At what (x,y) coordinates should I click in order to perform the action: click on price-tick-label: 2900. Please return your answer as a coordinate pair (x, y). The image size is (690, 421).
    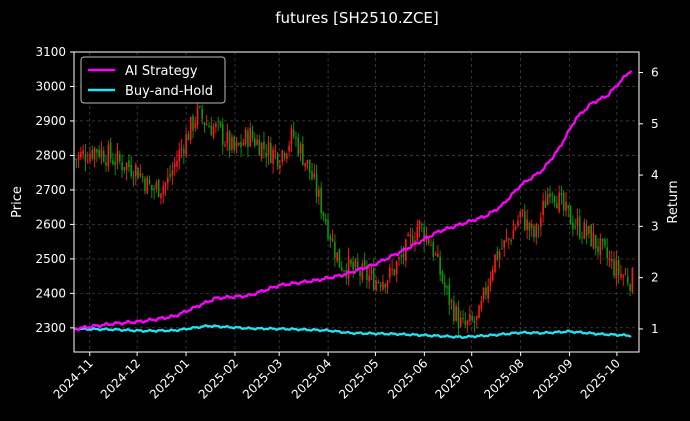
    Looking at the image, I should click on (50, 121).